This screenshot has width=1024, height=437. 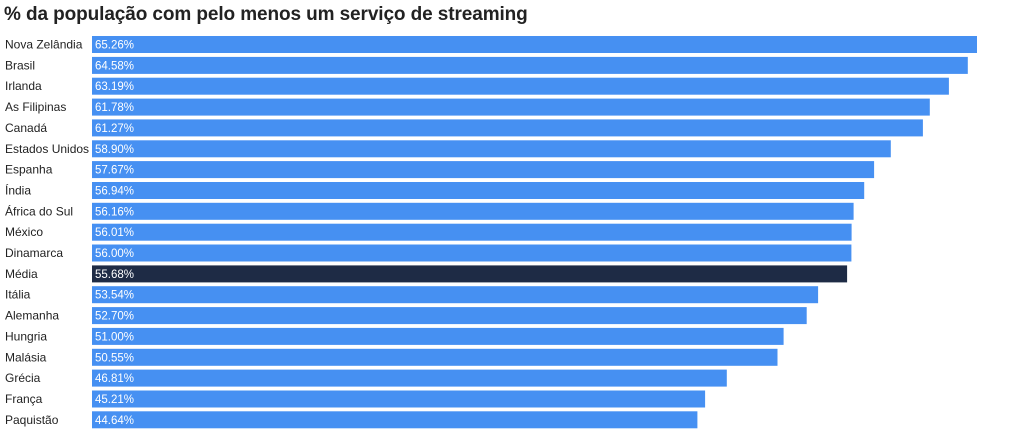 I want to click on category-label: Espanha, so click(x=29, y=170).